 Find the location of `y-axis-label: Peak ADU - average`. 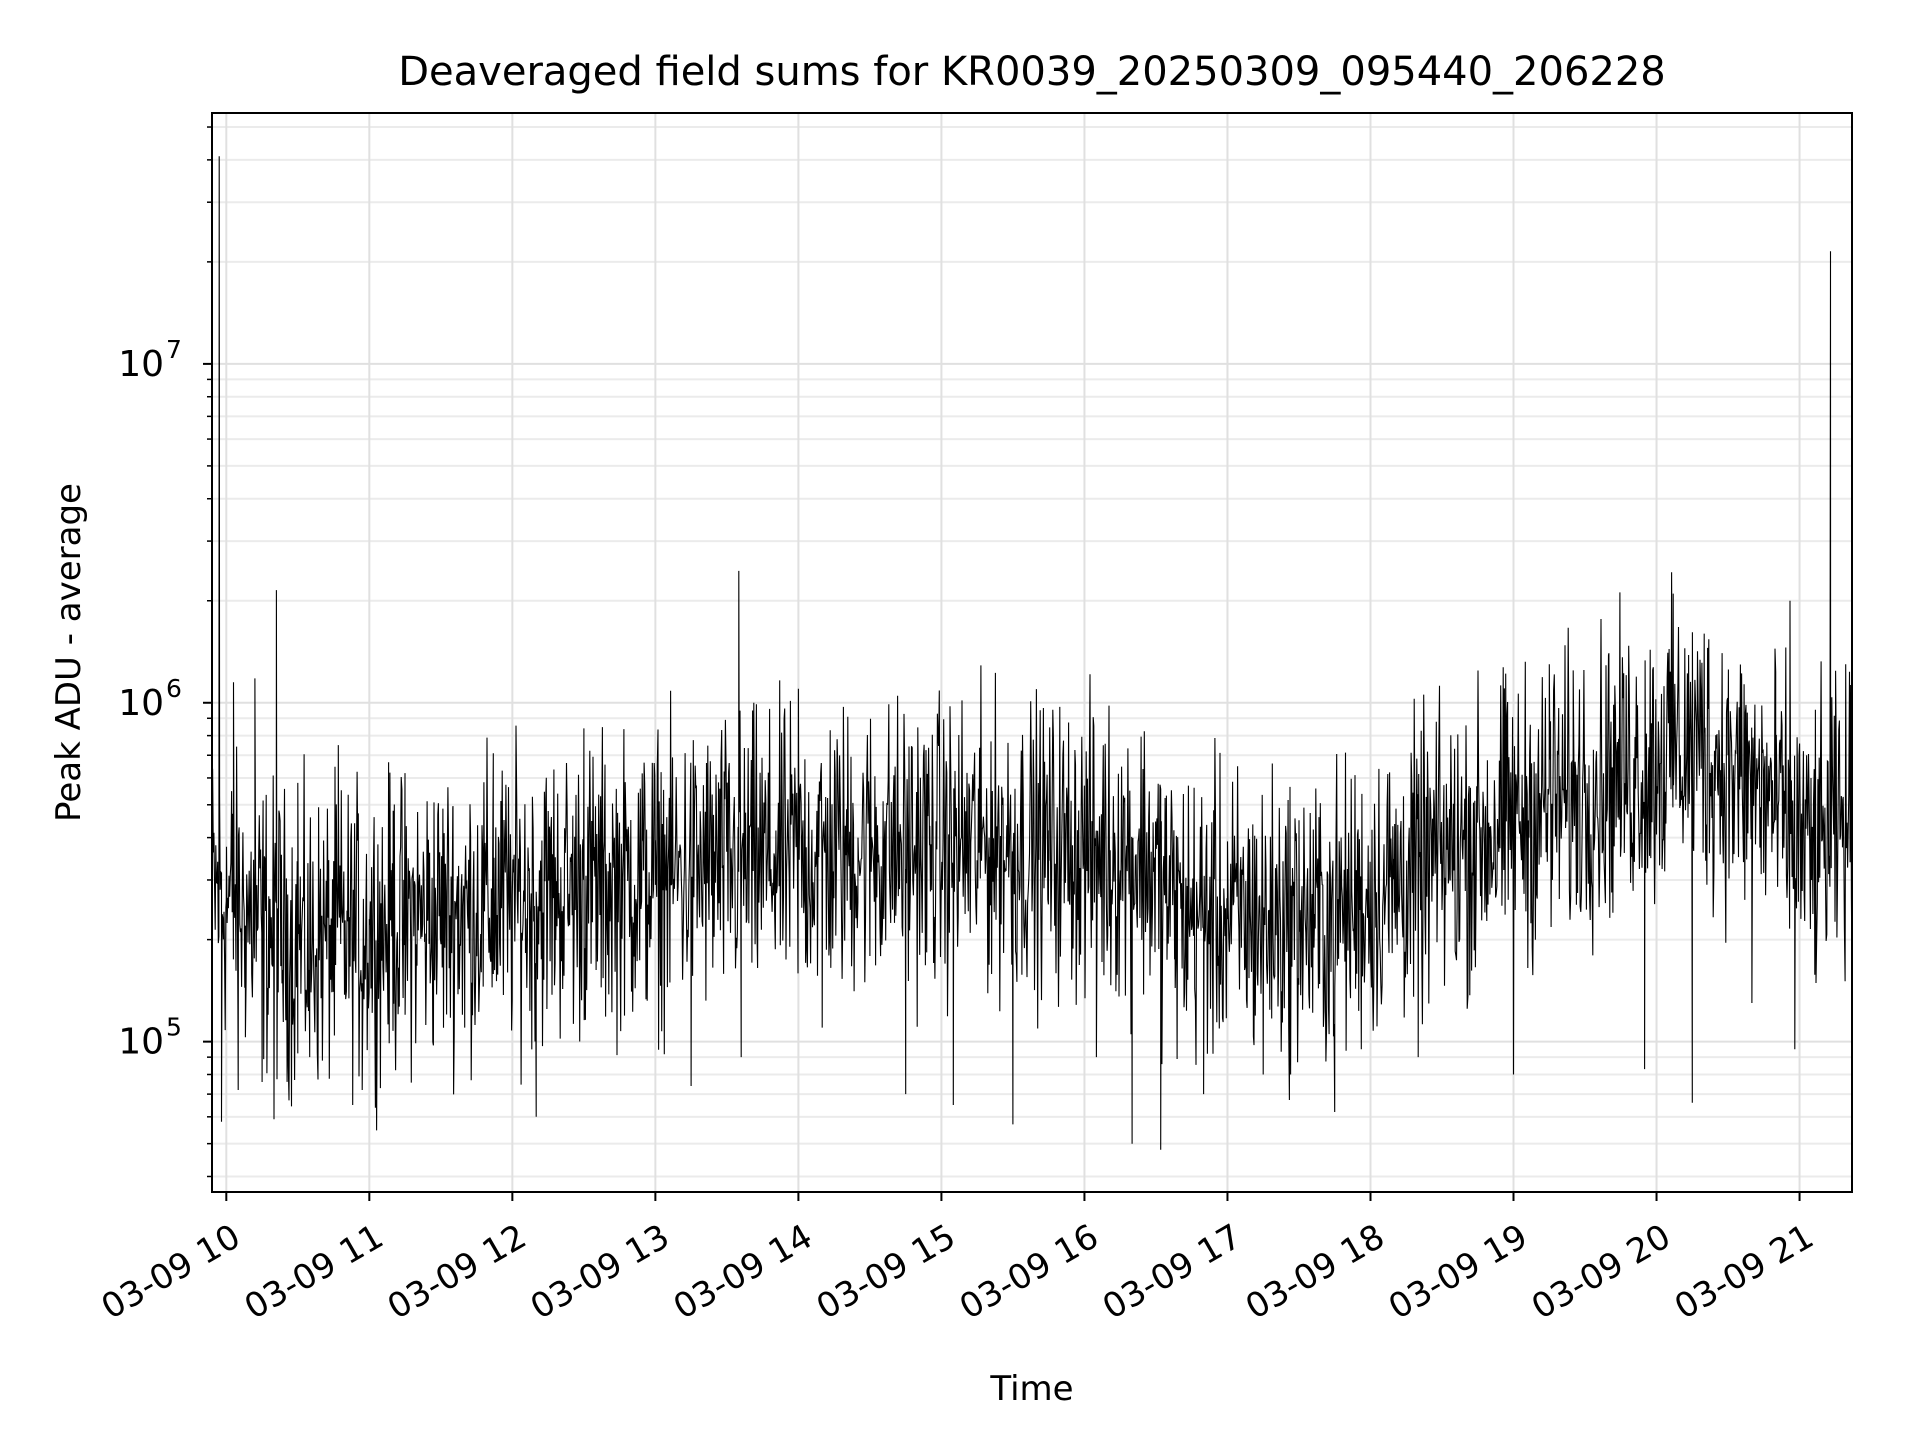

y-axis-label: Peak ADU - average is located at coordinates (69, 652).